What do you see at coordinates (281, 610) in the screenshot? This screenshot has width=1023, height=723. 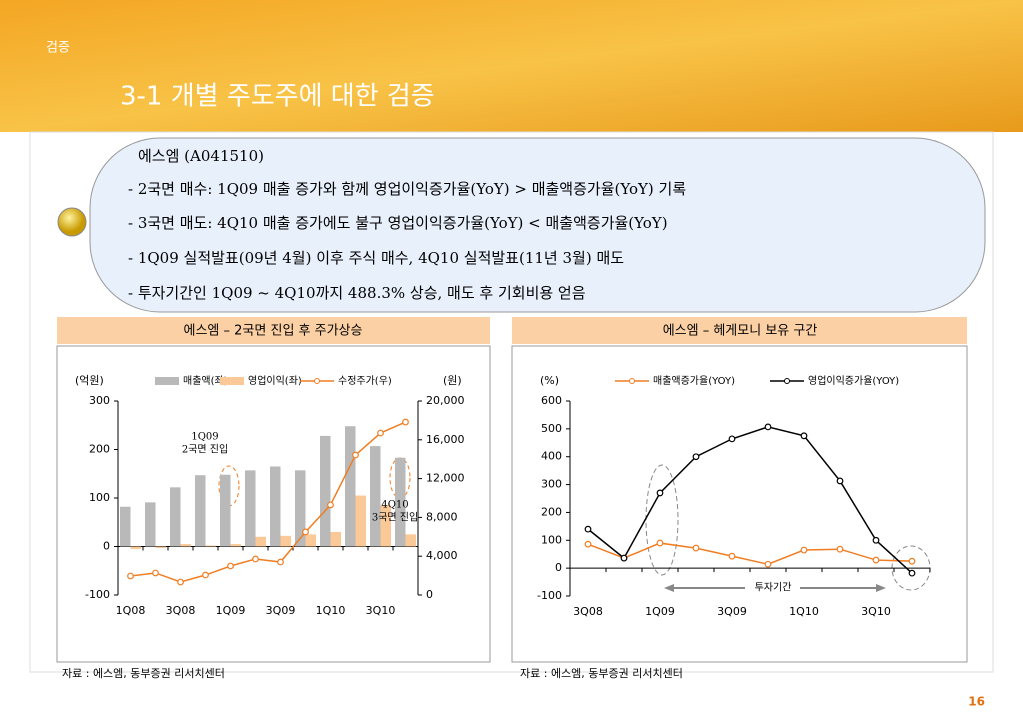 I see `x-tick-label: 3Q09` at bounding box center [281, 610].